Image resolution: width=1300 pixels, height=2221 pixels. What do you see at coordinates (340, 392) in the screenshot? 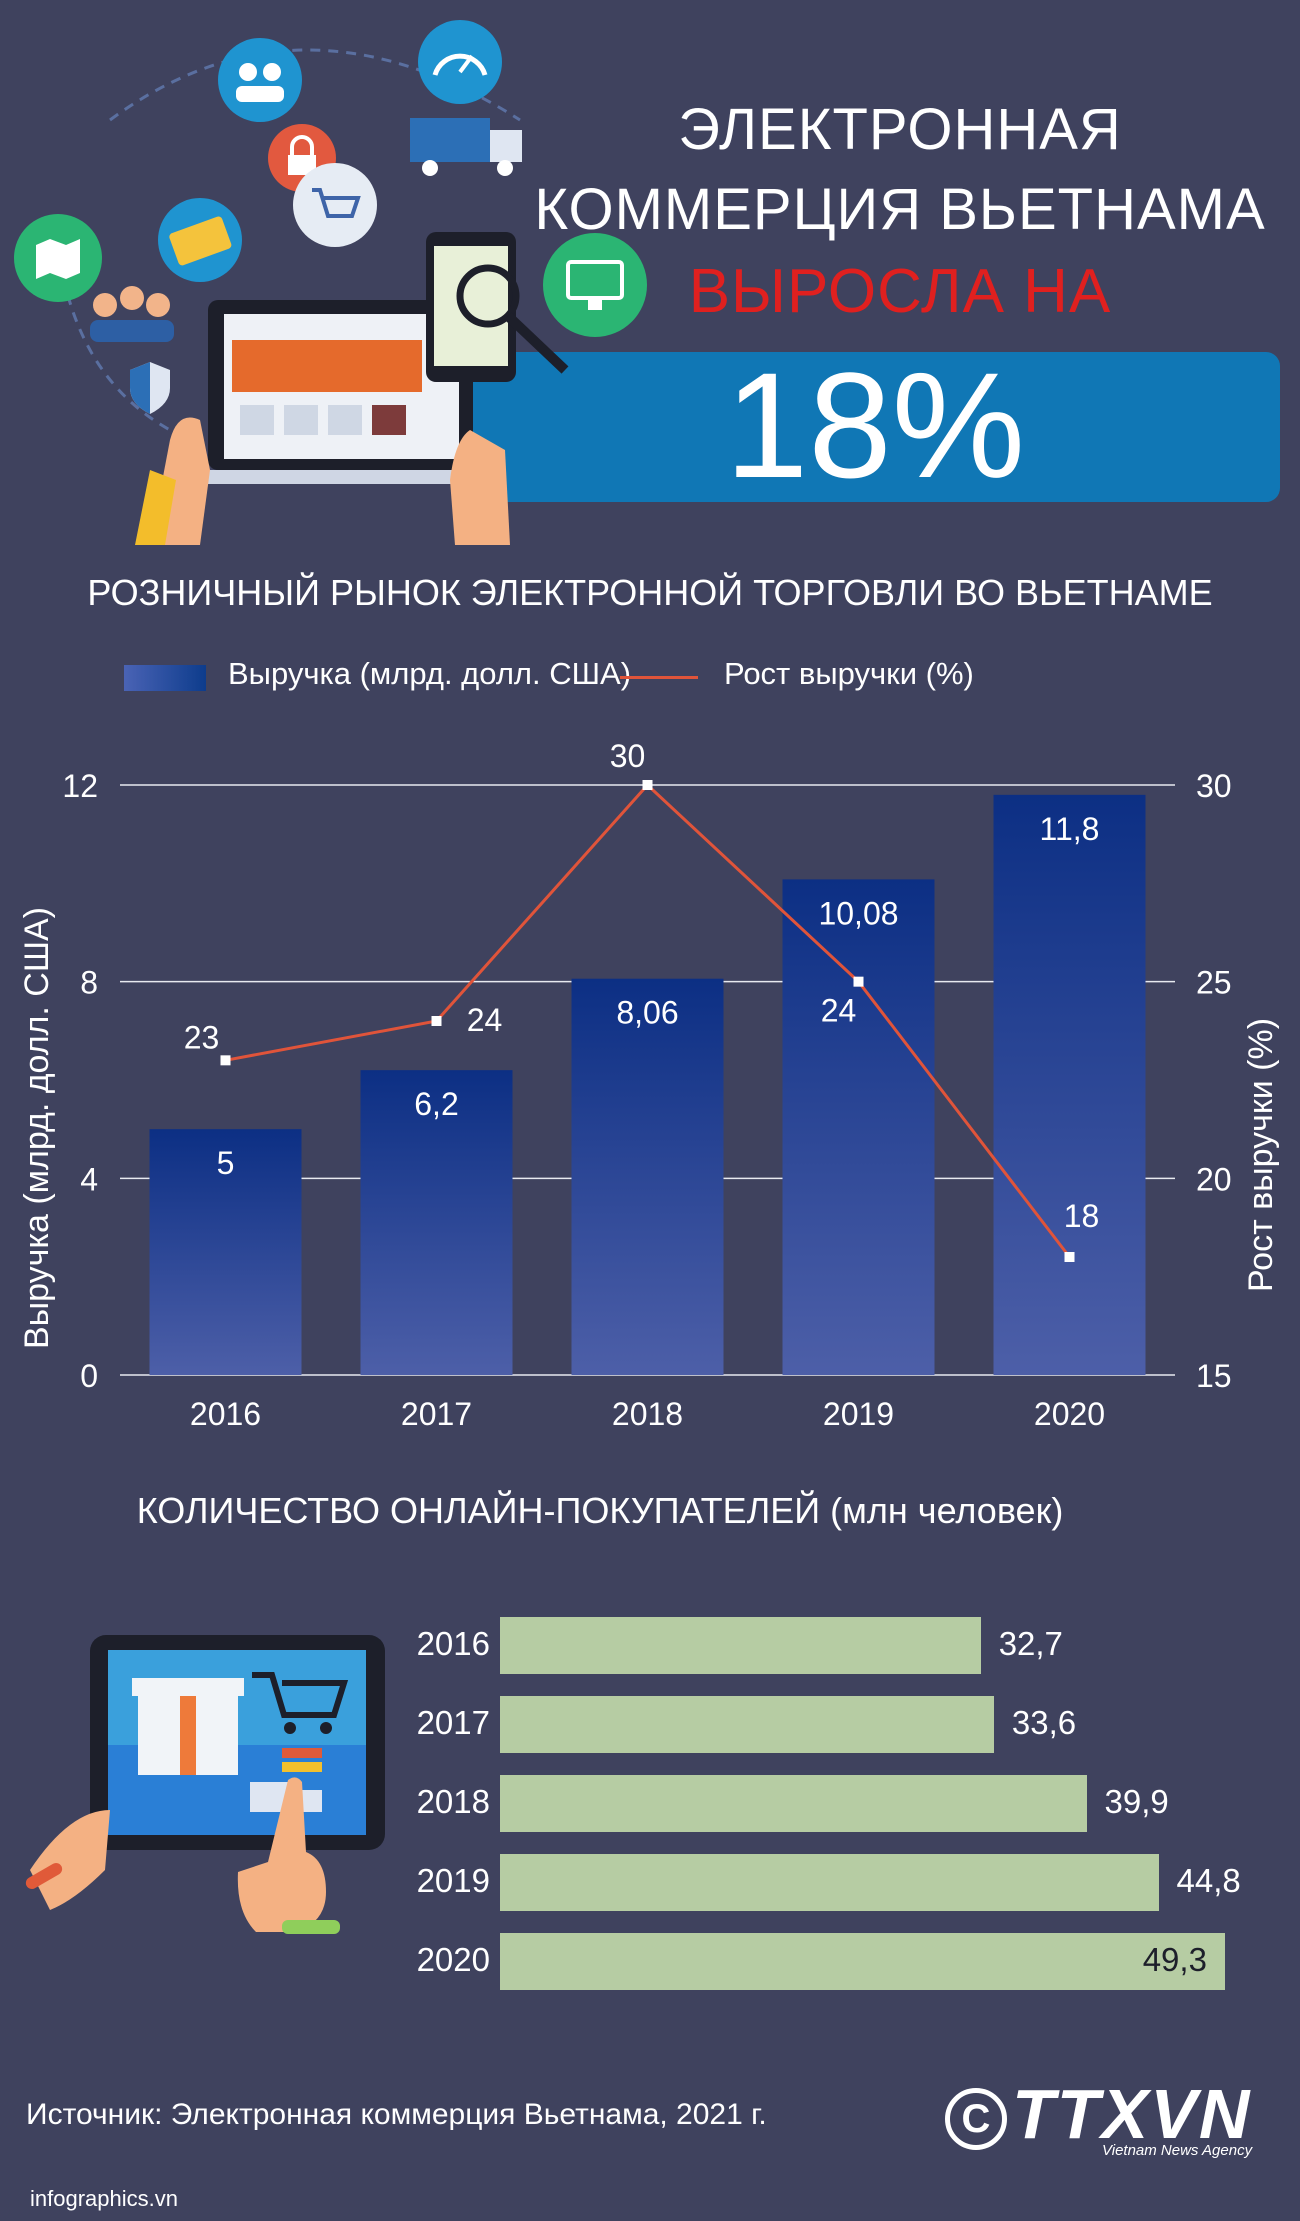
I see `laptop-icon` at bounding box center [340, 392].